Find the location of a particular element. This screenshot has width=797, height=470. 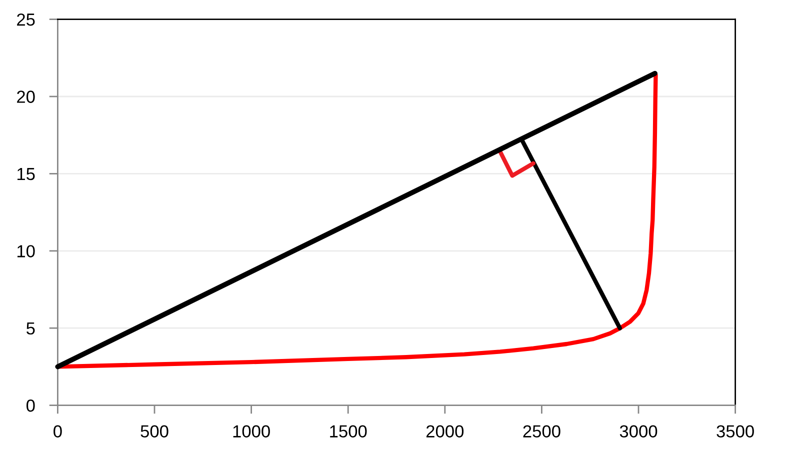

x-tick-label: 3500 is located at coordinates (735, 431).